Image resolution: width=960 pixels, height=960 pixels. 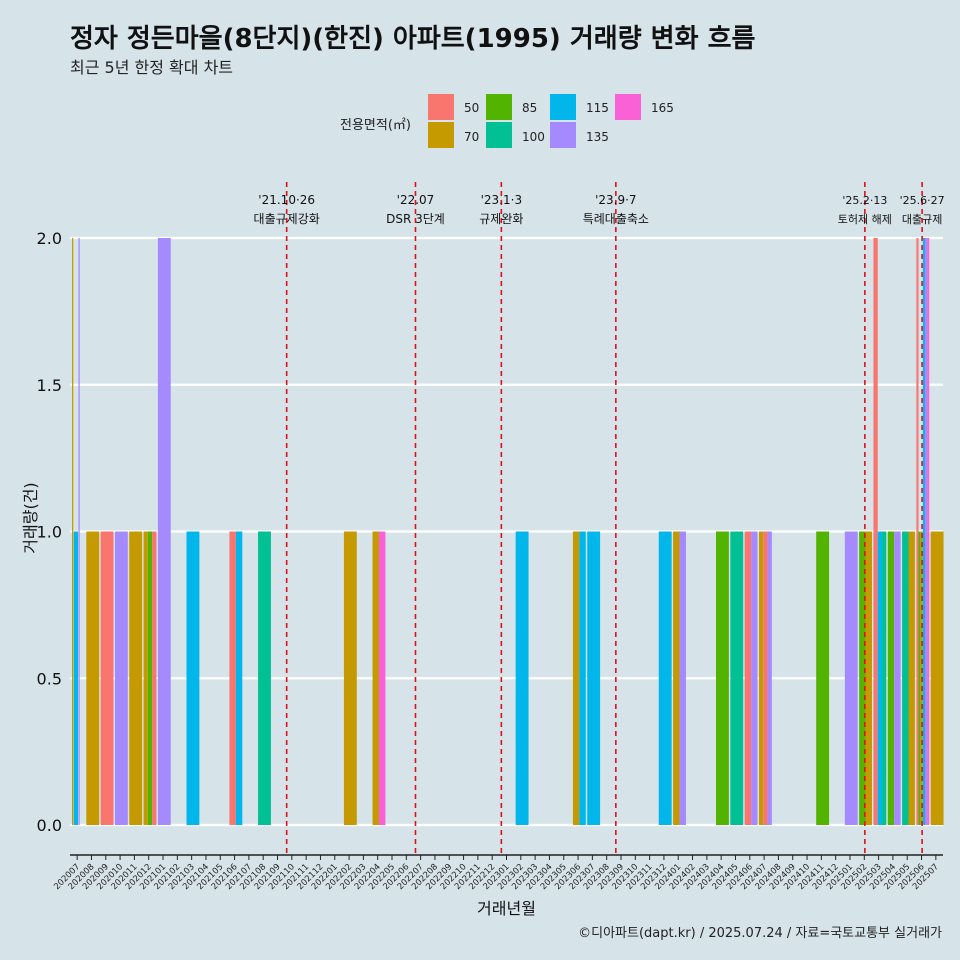 What do you see at coordinates (506, 908) in the screenshot?
I see `x-axis-title: 거래년월` at bounding box center [506, 908].